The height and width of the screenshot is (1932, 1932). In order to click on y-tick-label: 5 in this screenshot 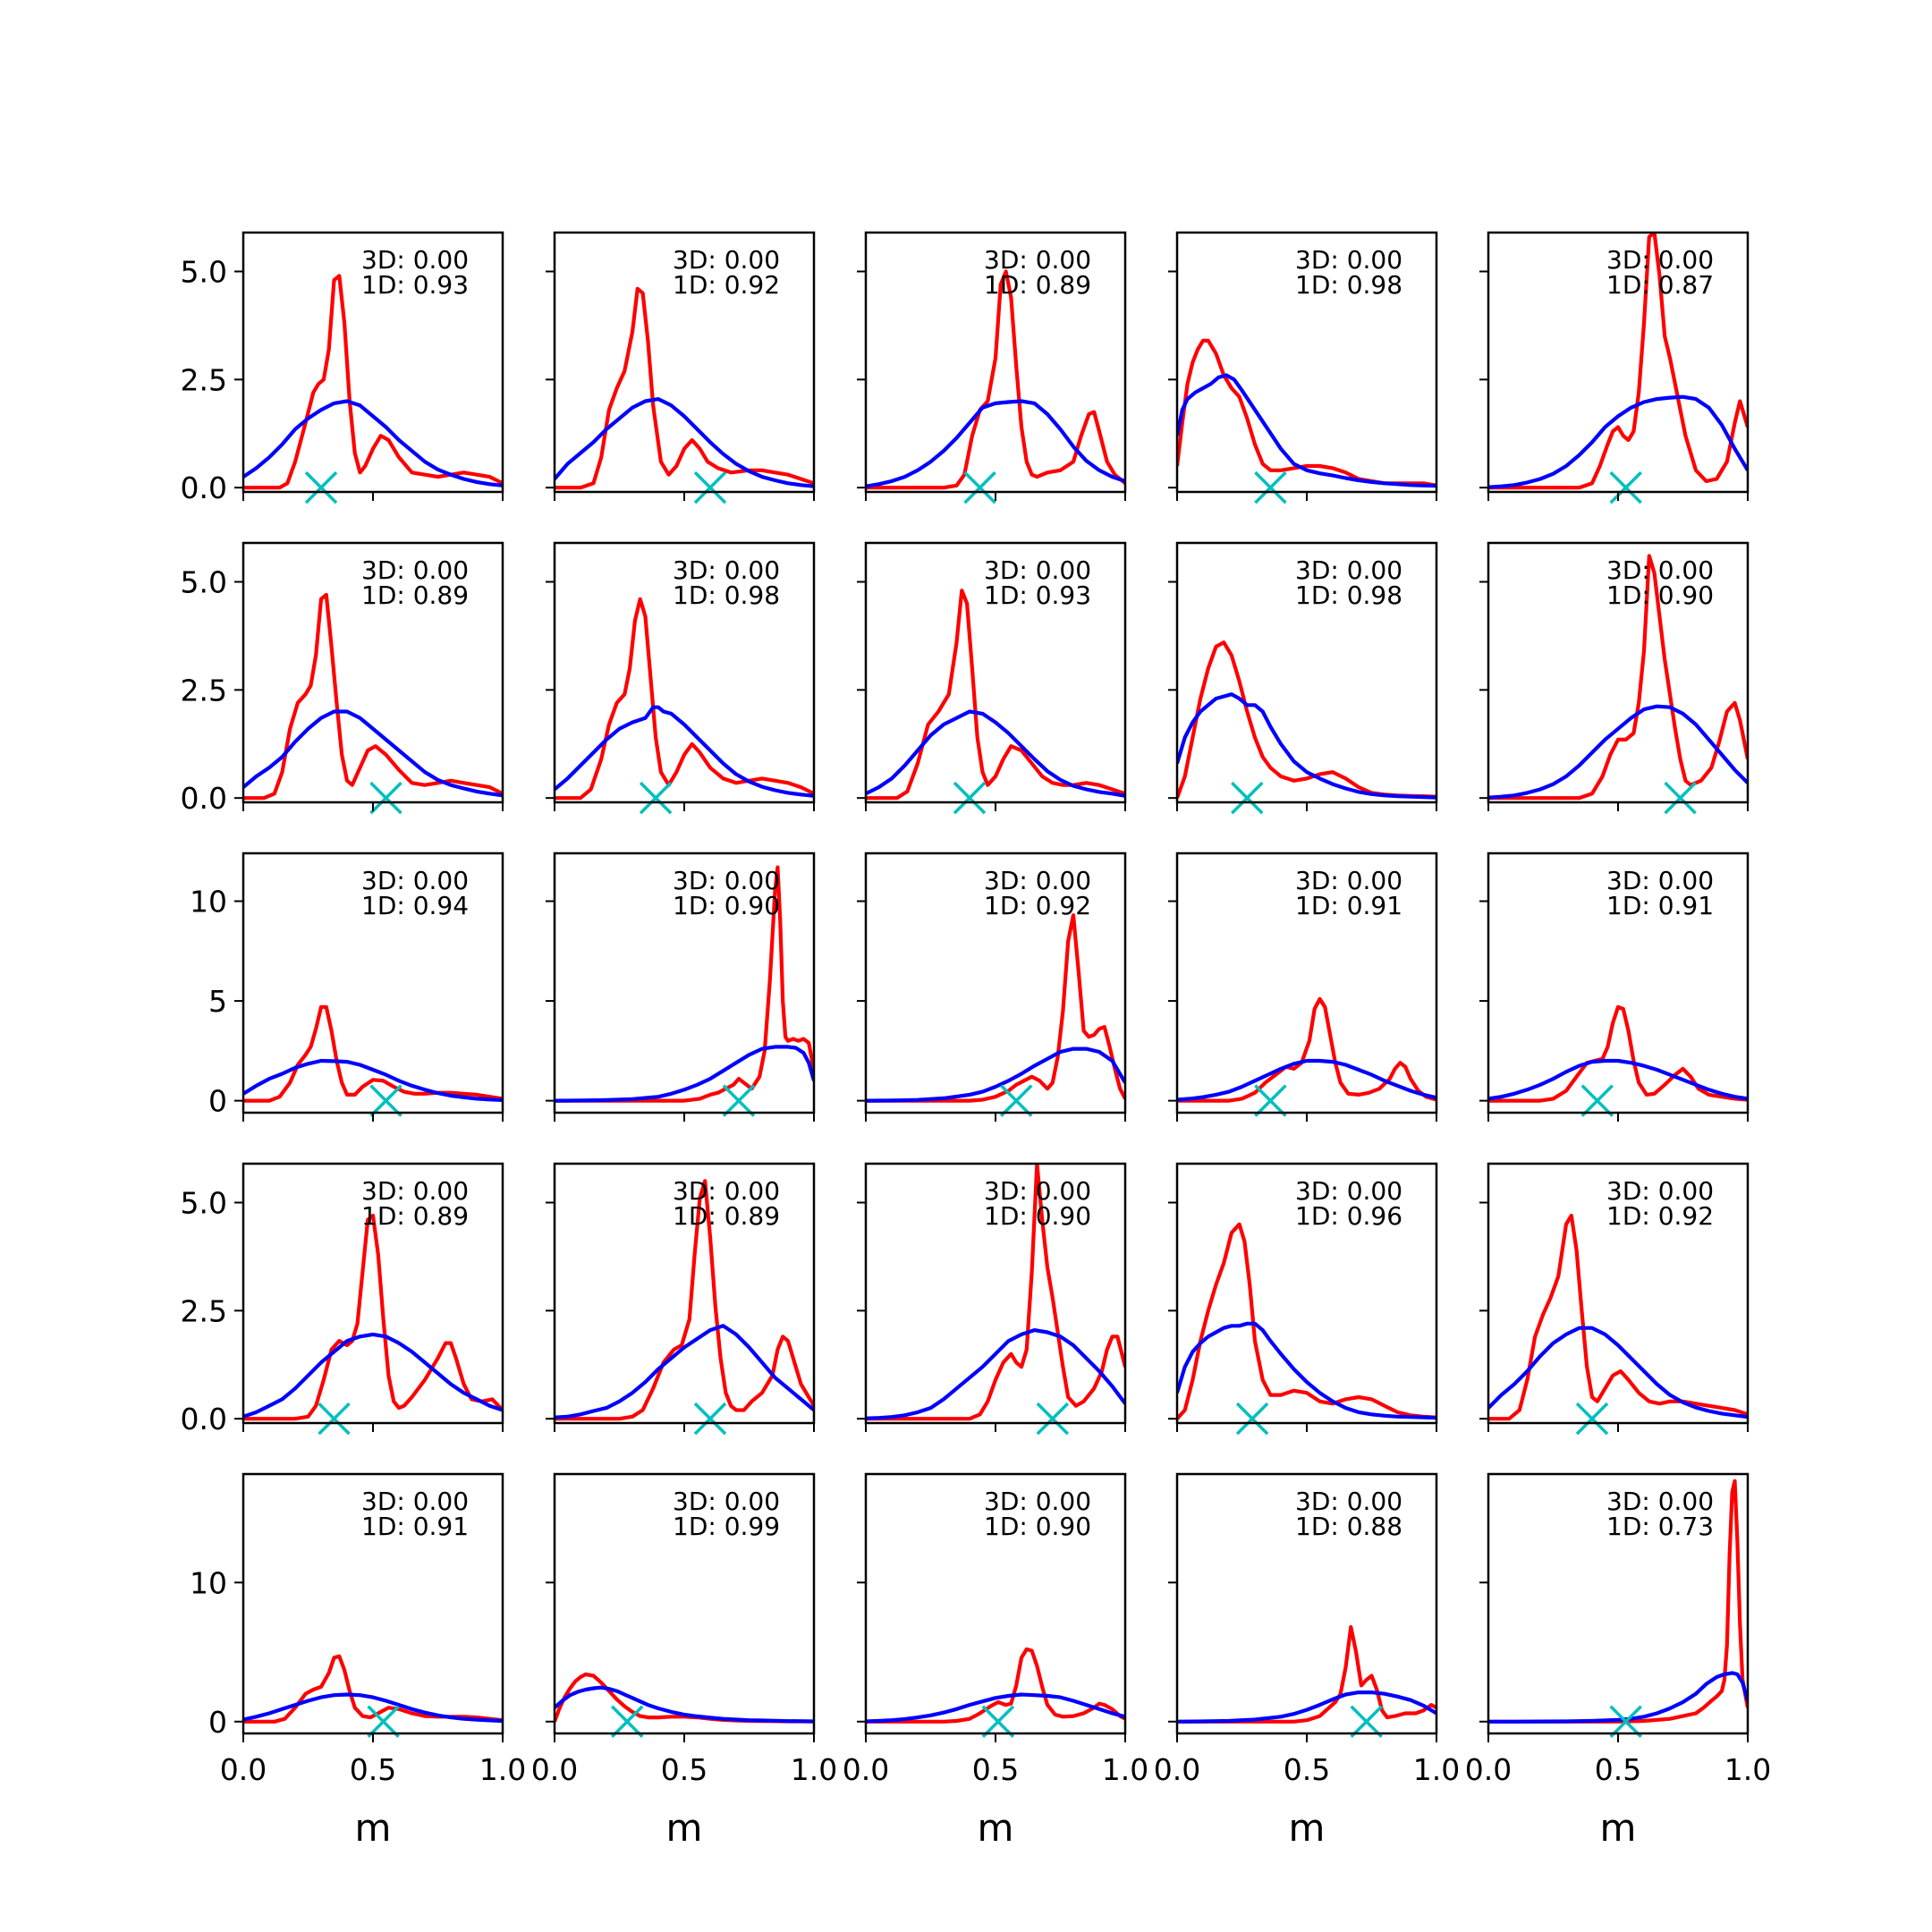, I will do `click(217, 1001)`.